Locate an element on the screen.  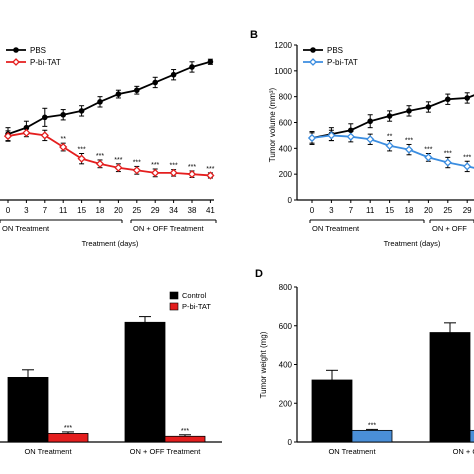
panel-b-series-0-line is located at coordinates (392, 116).